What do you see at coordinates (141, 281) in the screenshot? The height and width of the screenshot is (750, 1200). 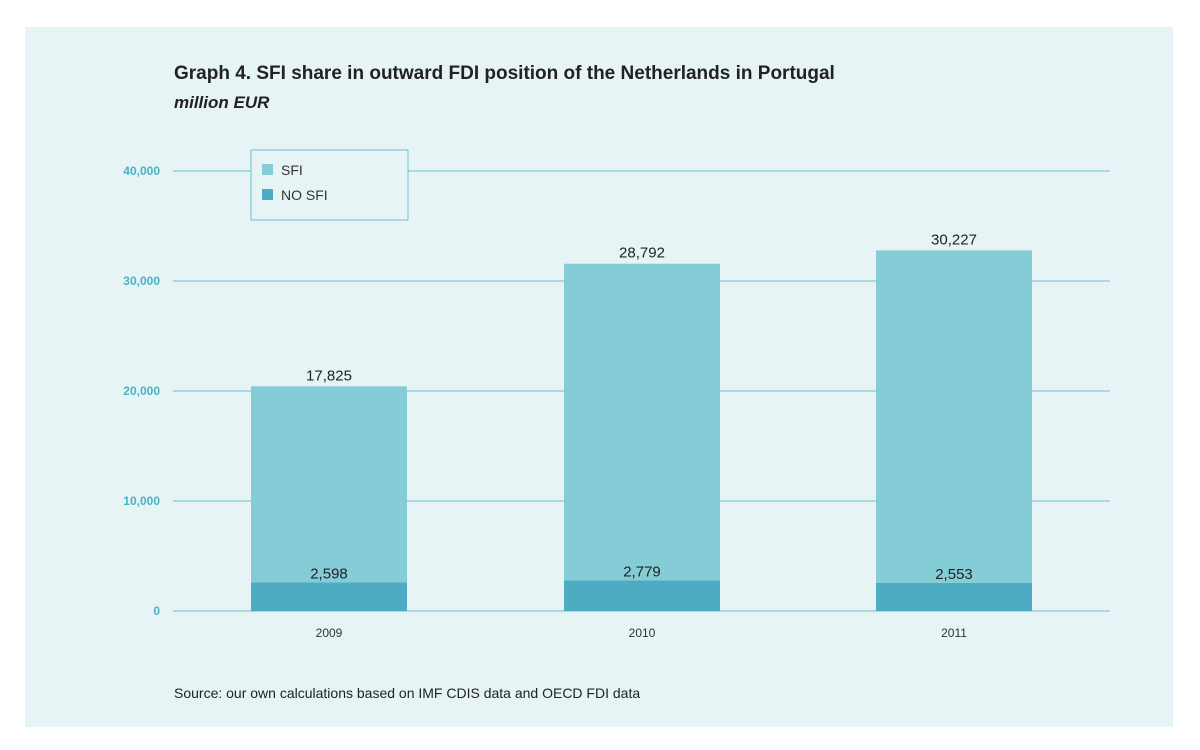 I see `y-tick-label: 30,000` at bounding box center [141, 281].